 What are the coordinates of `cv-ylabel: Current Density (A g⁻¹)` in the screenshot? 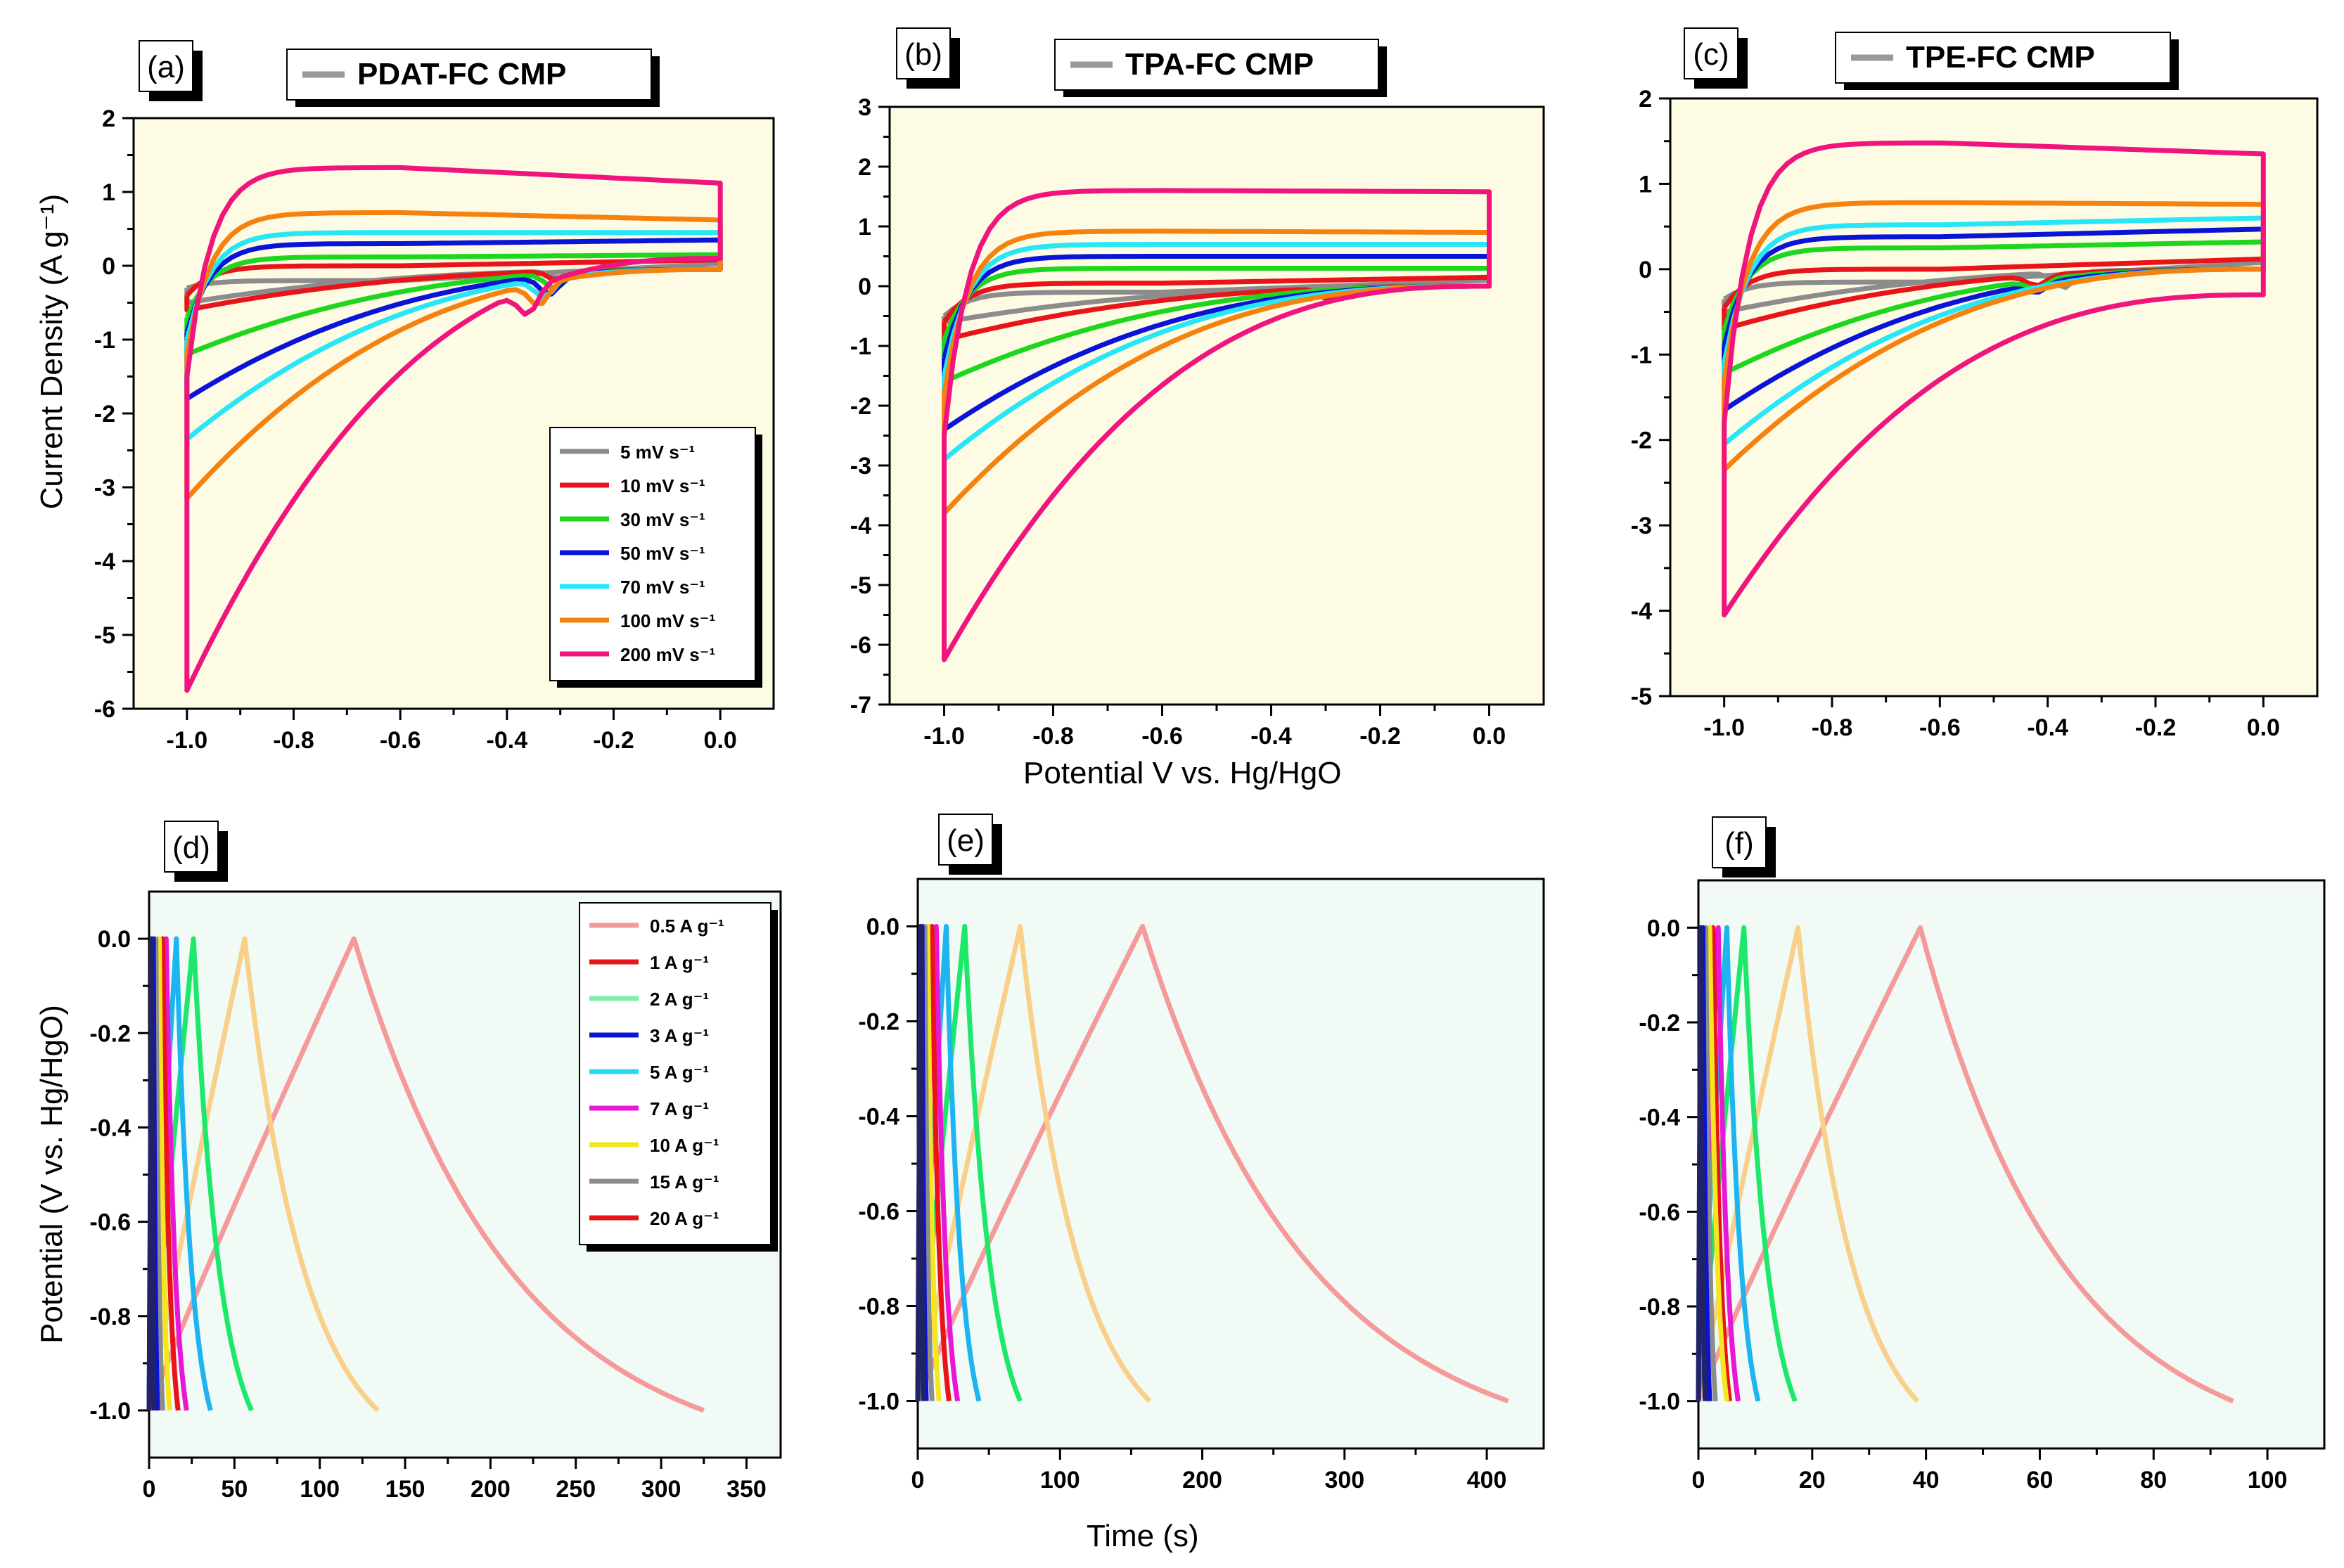 It's located at (51, 352).